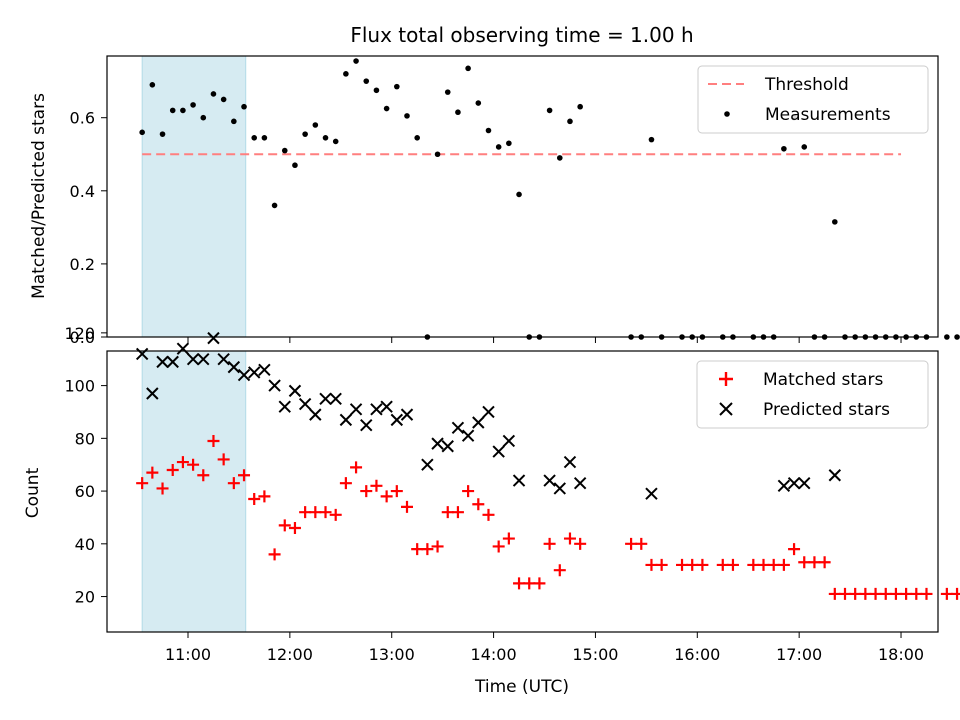  What do you see at coordinates (188, 654) in the screenshot?
I see `count-x-tick-label: 11:00` at bounding box center [188, 654].